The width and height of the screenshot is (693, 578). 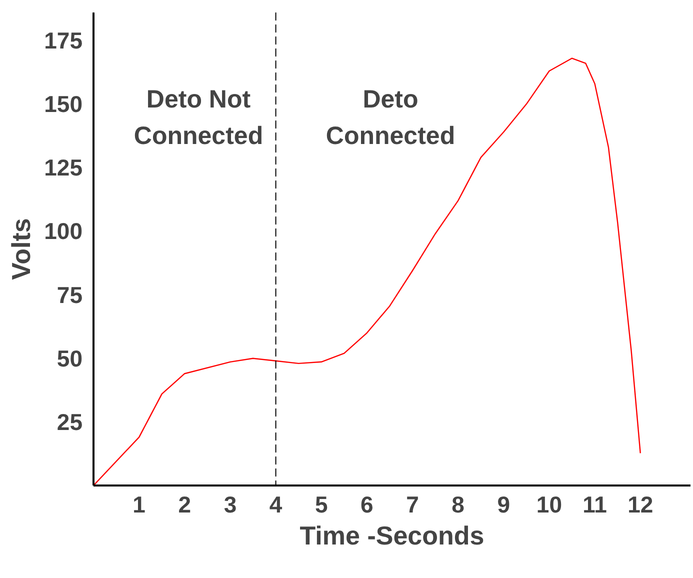 What do you see at coordinates (199, 118) in the screenshot?
I see `annotation: Deto Not Connected` at bounding box center [199, 118].